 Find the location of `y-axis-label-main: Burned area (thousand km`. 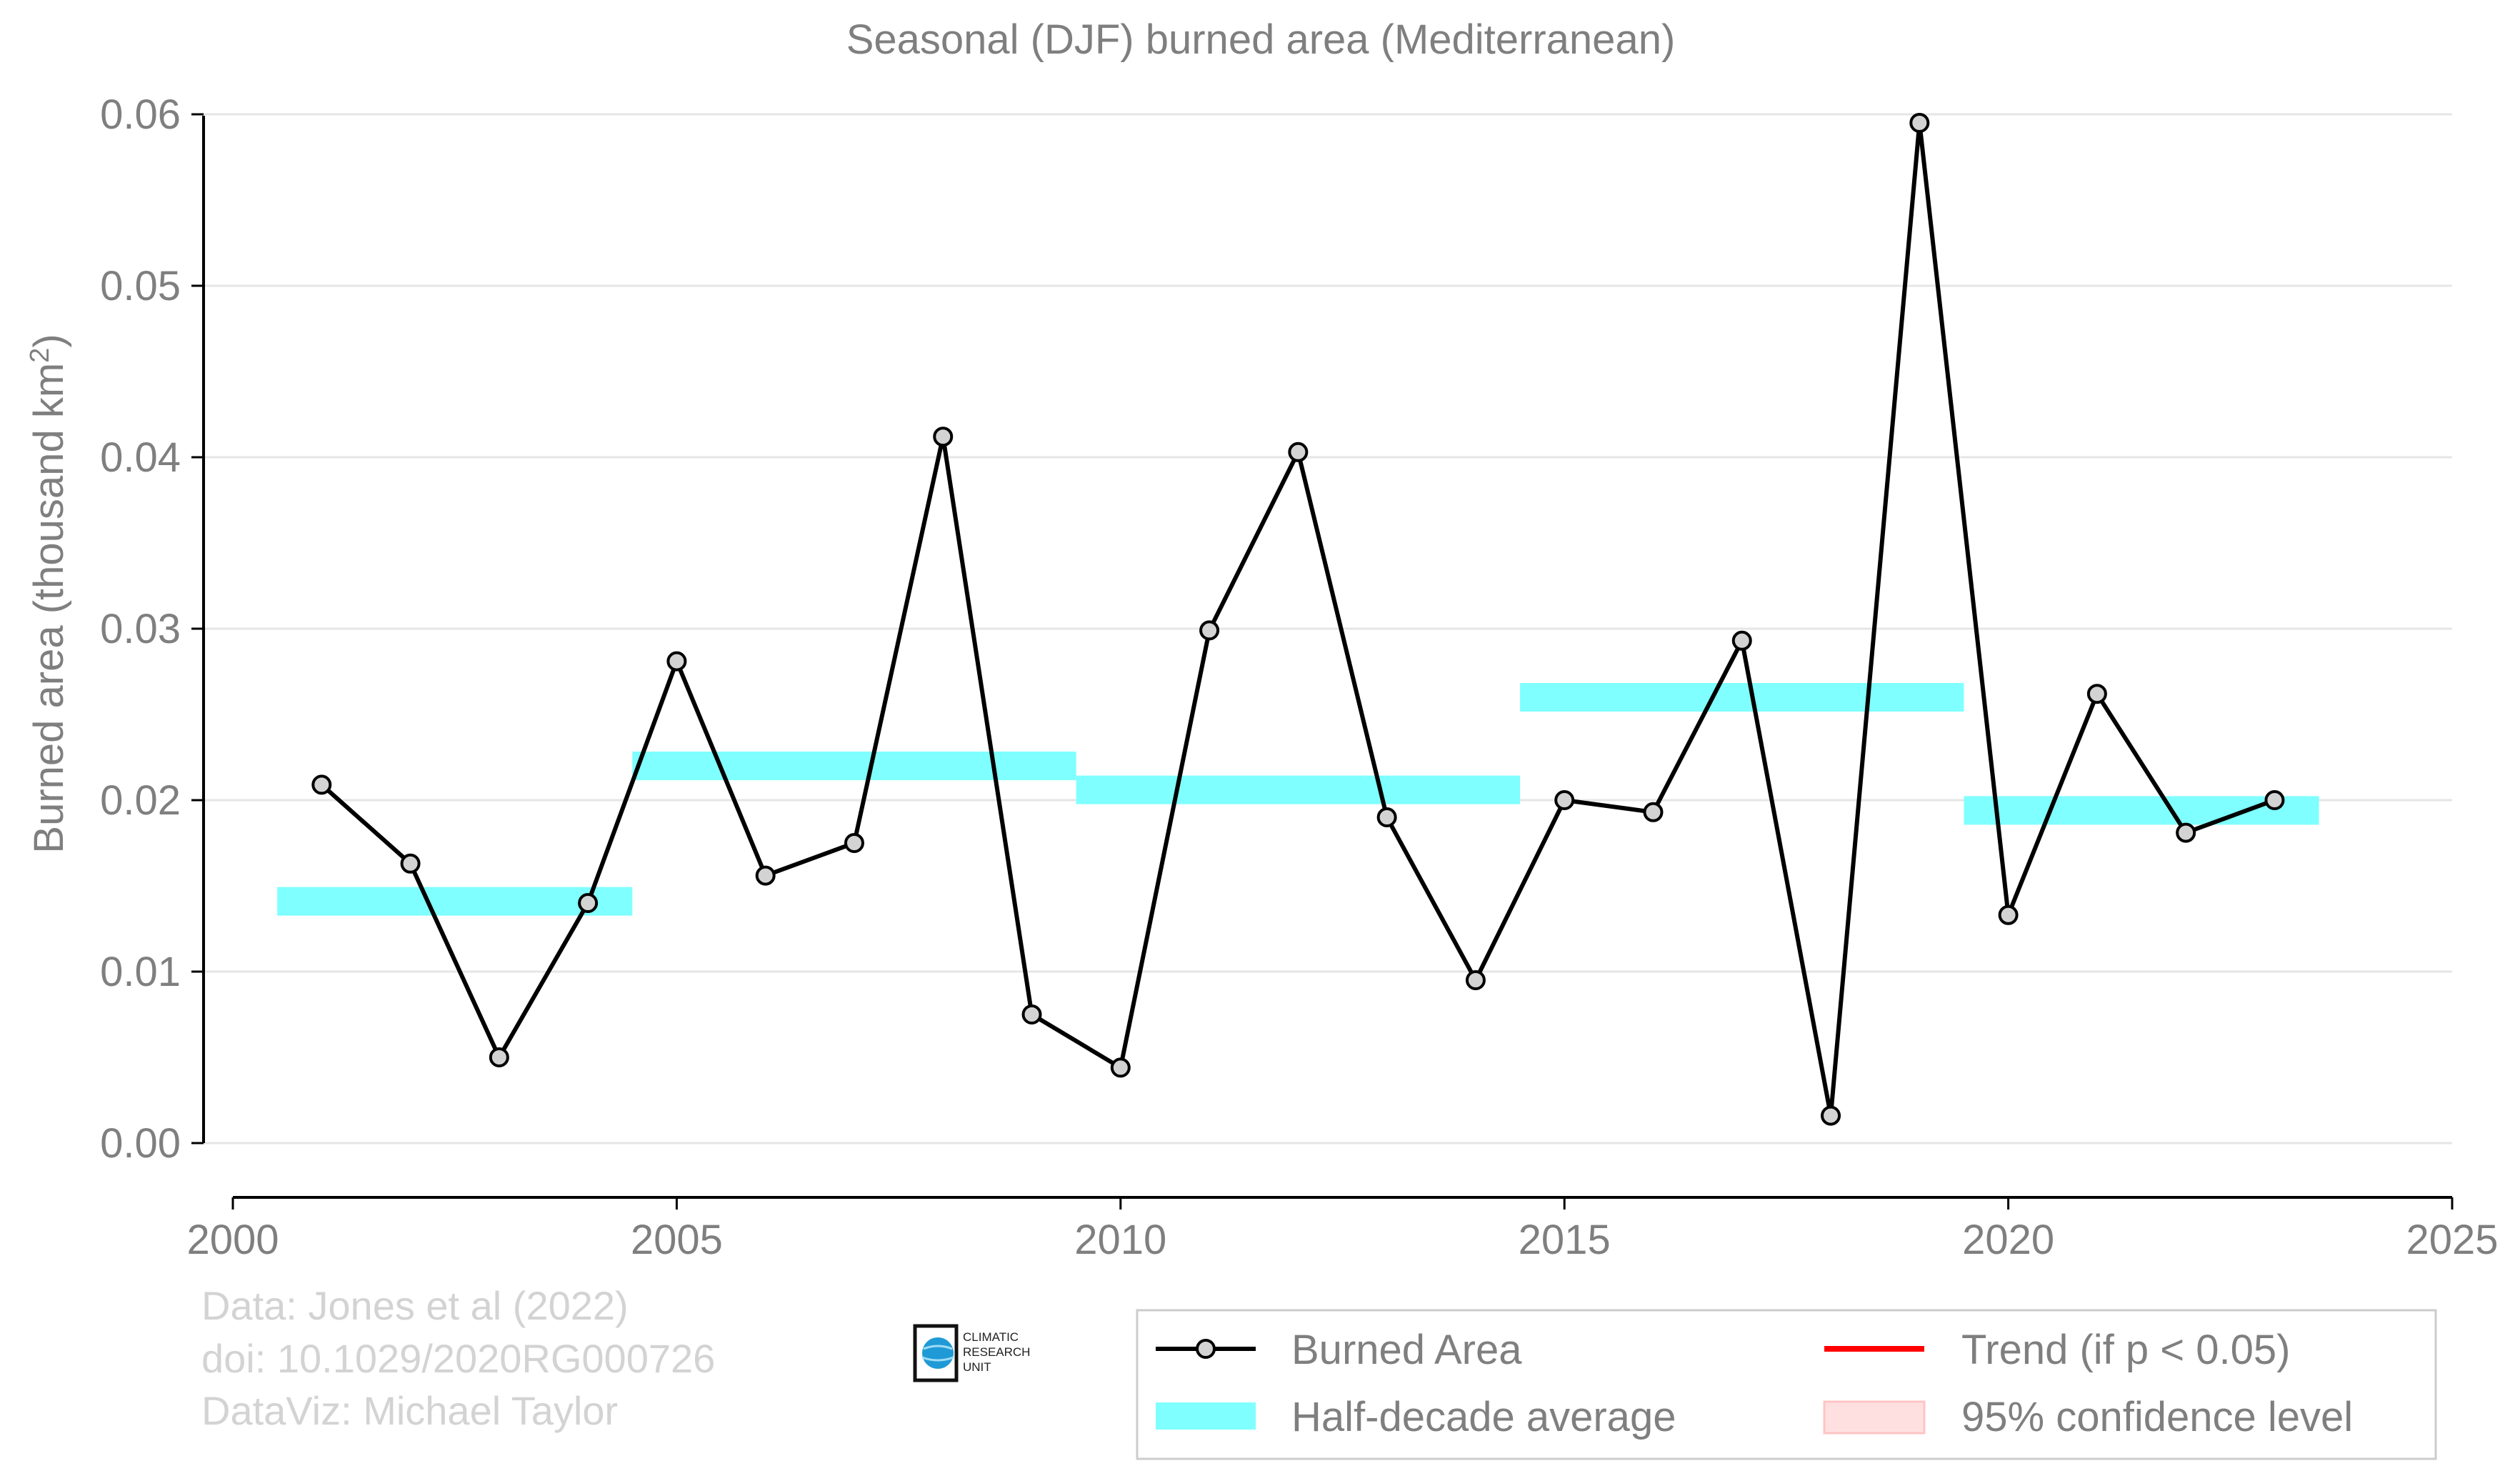

y-axis-label-main: Burned area (thousand km is located at coordinates (49, 608).